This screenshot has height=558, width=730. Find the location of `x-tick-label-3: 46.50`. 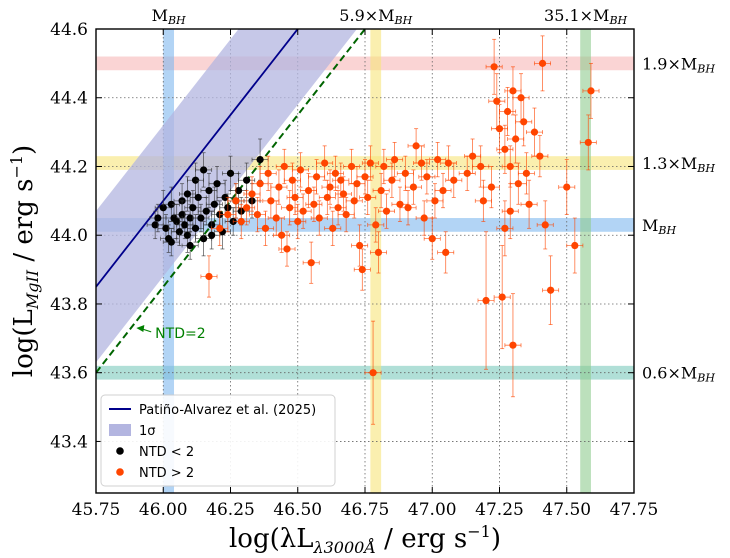

x-tick-label-3: 46.50 is located at coordinates (297, 510).